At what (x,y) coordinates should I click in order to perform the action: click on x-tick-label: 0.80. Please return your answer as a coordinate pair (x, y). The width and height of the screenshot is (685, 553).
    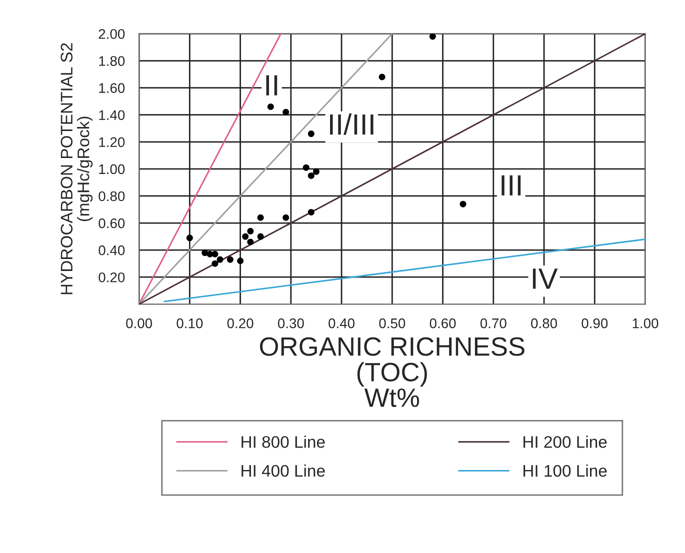
    Looking at the image, I should click on (544, 323).